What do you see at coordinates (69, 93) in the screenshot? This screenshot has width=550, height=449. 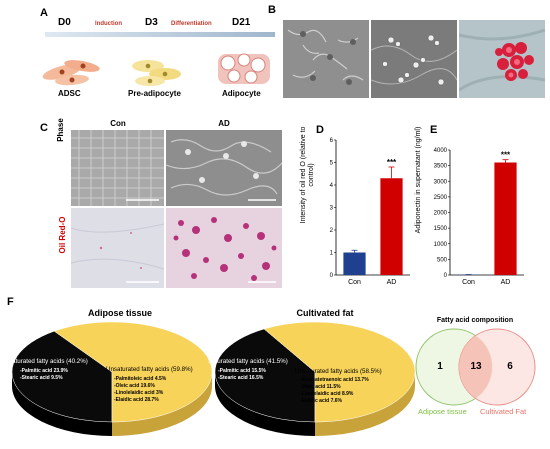 I see `label-adsc: ADSC` at bounding box center [69, 93].